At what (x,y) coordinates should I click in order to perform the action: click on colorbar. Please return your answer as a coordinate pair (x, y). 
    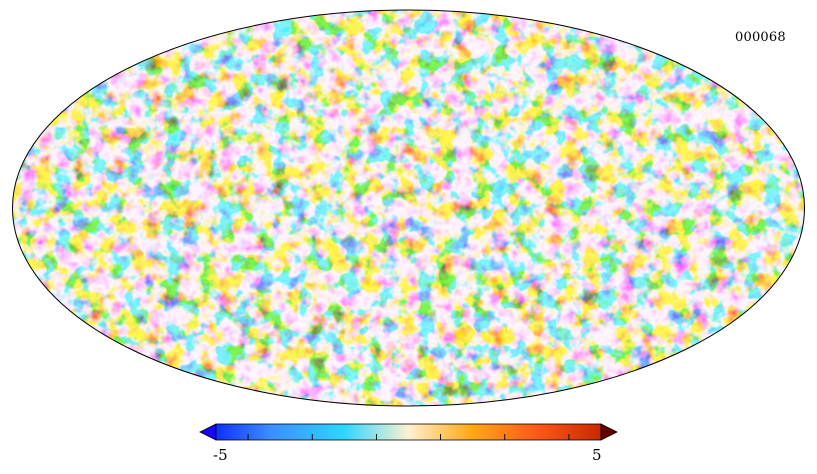
    Looking at the image, I should click on (408, 432).